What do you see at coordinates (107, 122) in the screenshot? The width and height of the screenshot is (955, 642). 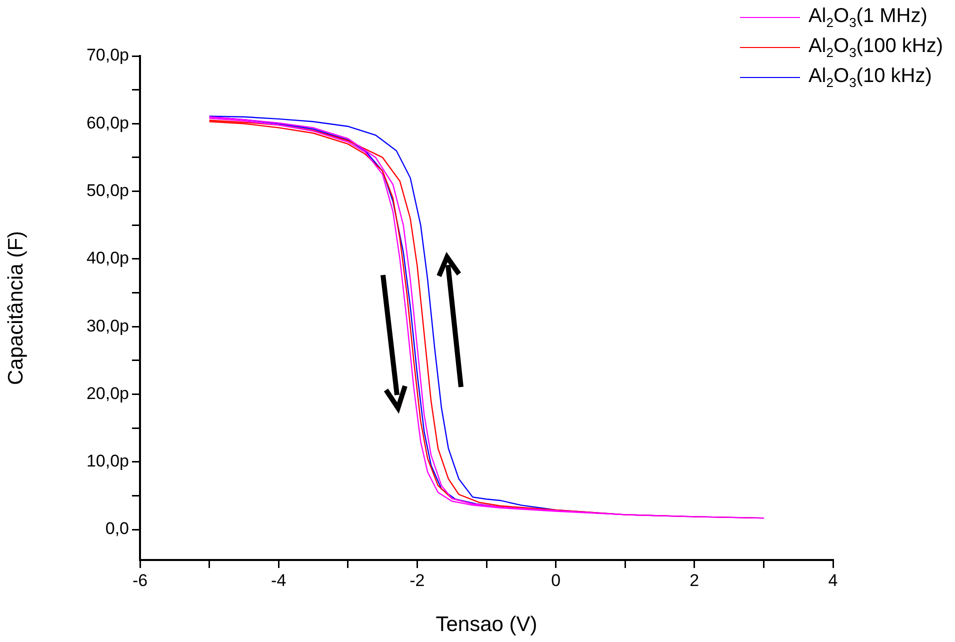 I see `y-tick-label: 60,0p` at bounding box center [107, 122].